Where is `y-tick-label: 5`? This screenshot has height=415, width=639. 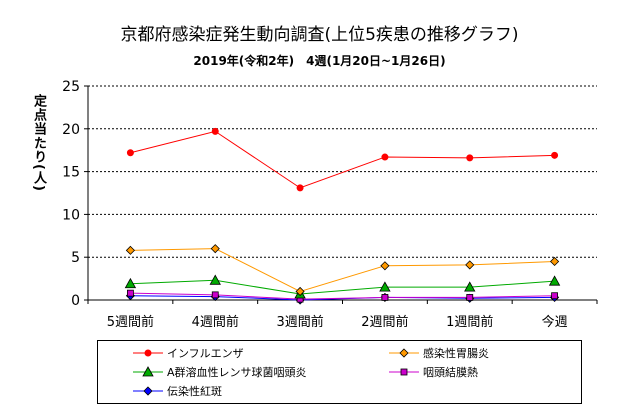 y-tick-label: 5 is located at coordinates (75, 258).